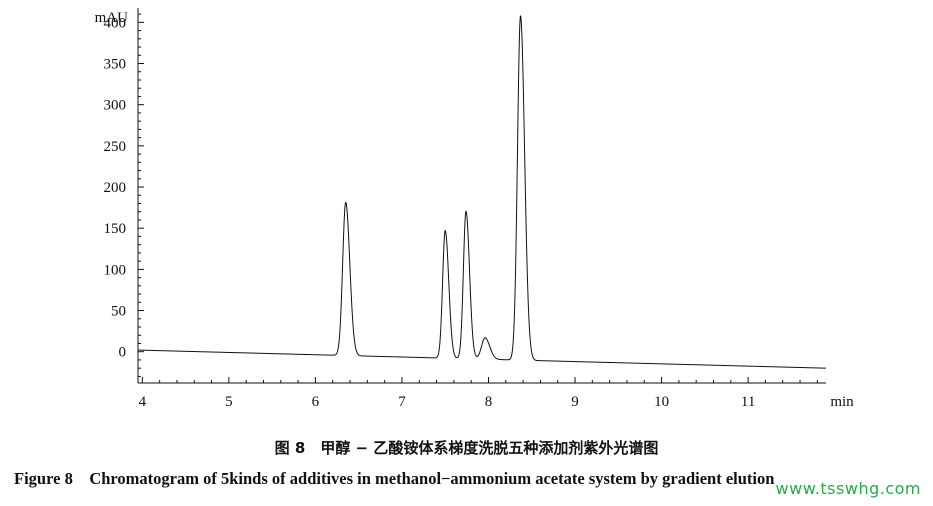 This screenshot has height=506, width=933. Describe the element at coordinates (123, 353) in the screenshot. I see `y-tick-label: 0` at that location.